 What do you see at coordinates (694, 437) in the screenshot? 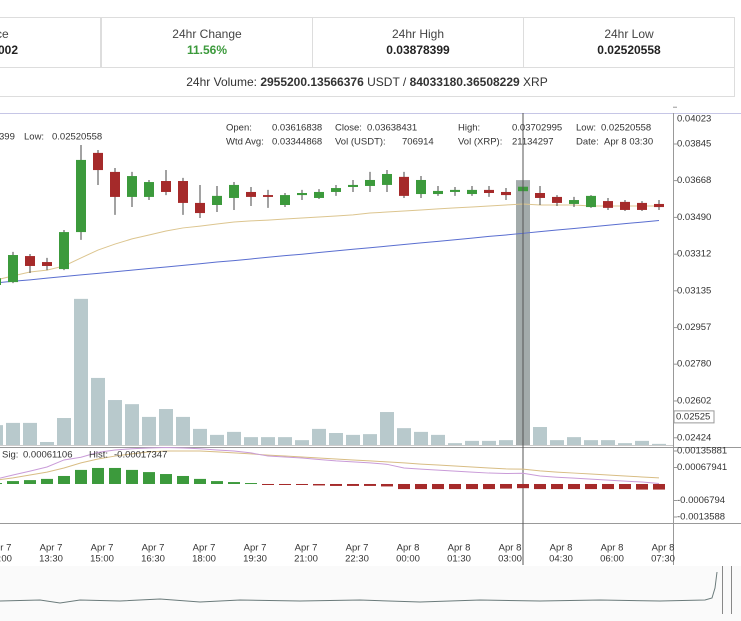
I see `y-tick-label: 0.02424` at bounding box center [694, 437].